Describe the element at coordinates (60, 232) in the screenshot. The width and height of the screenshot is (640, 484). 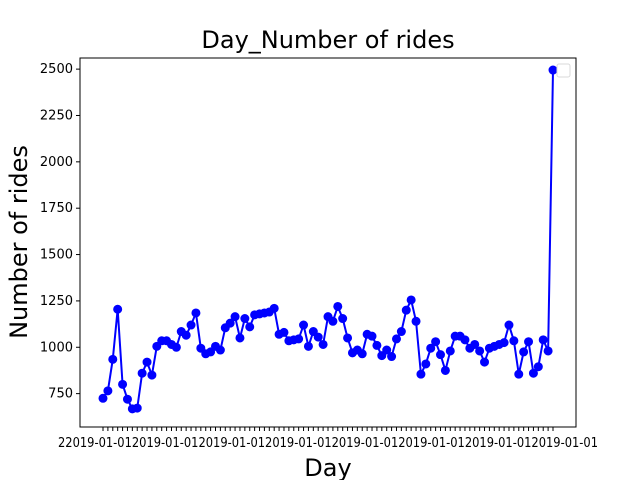
I see `y-axis-ticks: 750 1000 1250 1500 1750 2000 2250 2500` at that location.